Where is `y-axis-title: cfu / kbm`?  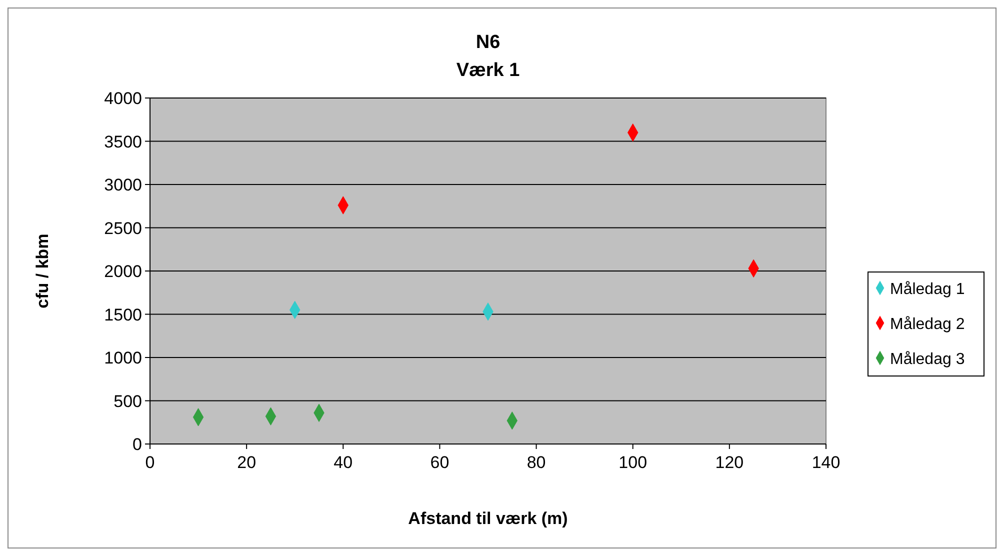 y-axis-title: cfu / kbm is located at coordinates (42, 271).